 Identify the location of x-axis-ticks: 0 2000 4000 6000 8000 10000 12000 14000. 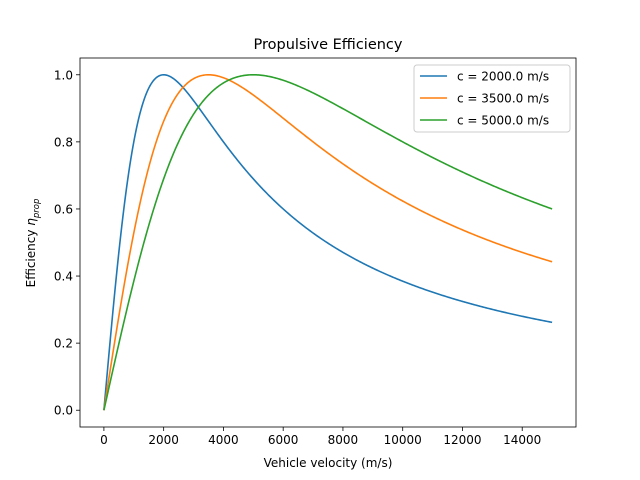
(320, 437).